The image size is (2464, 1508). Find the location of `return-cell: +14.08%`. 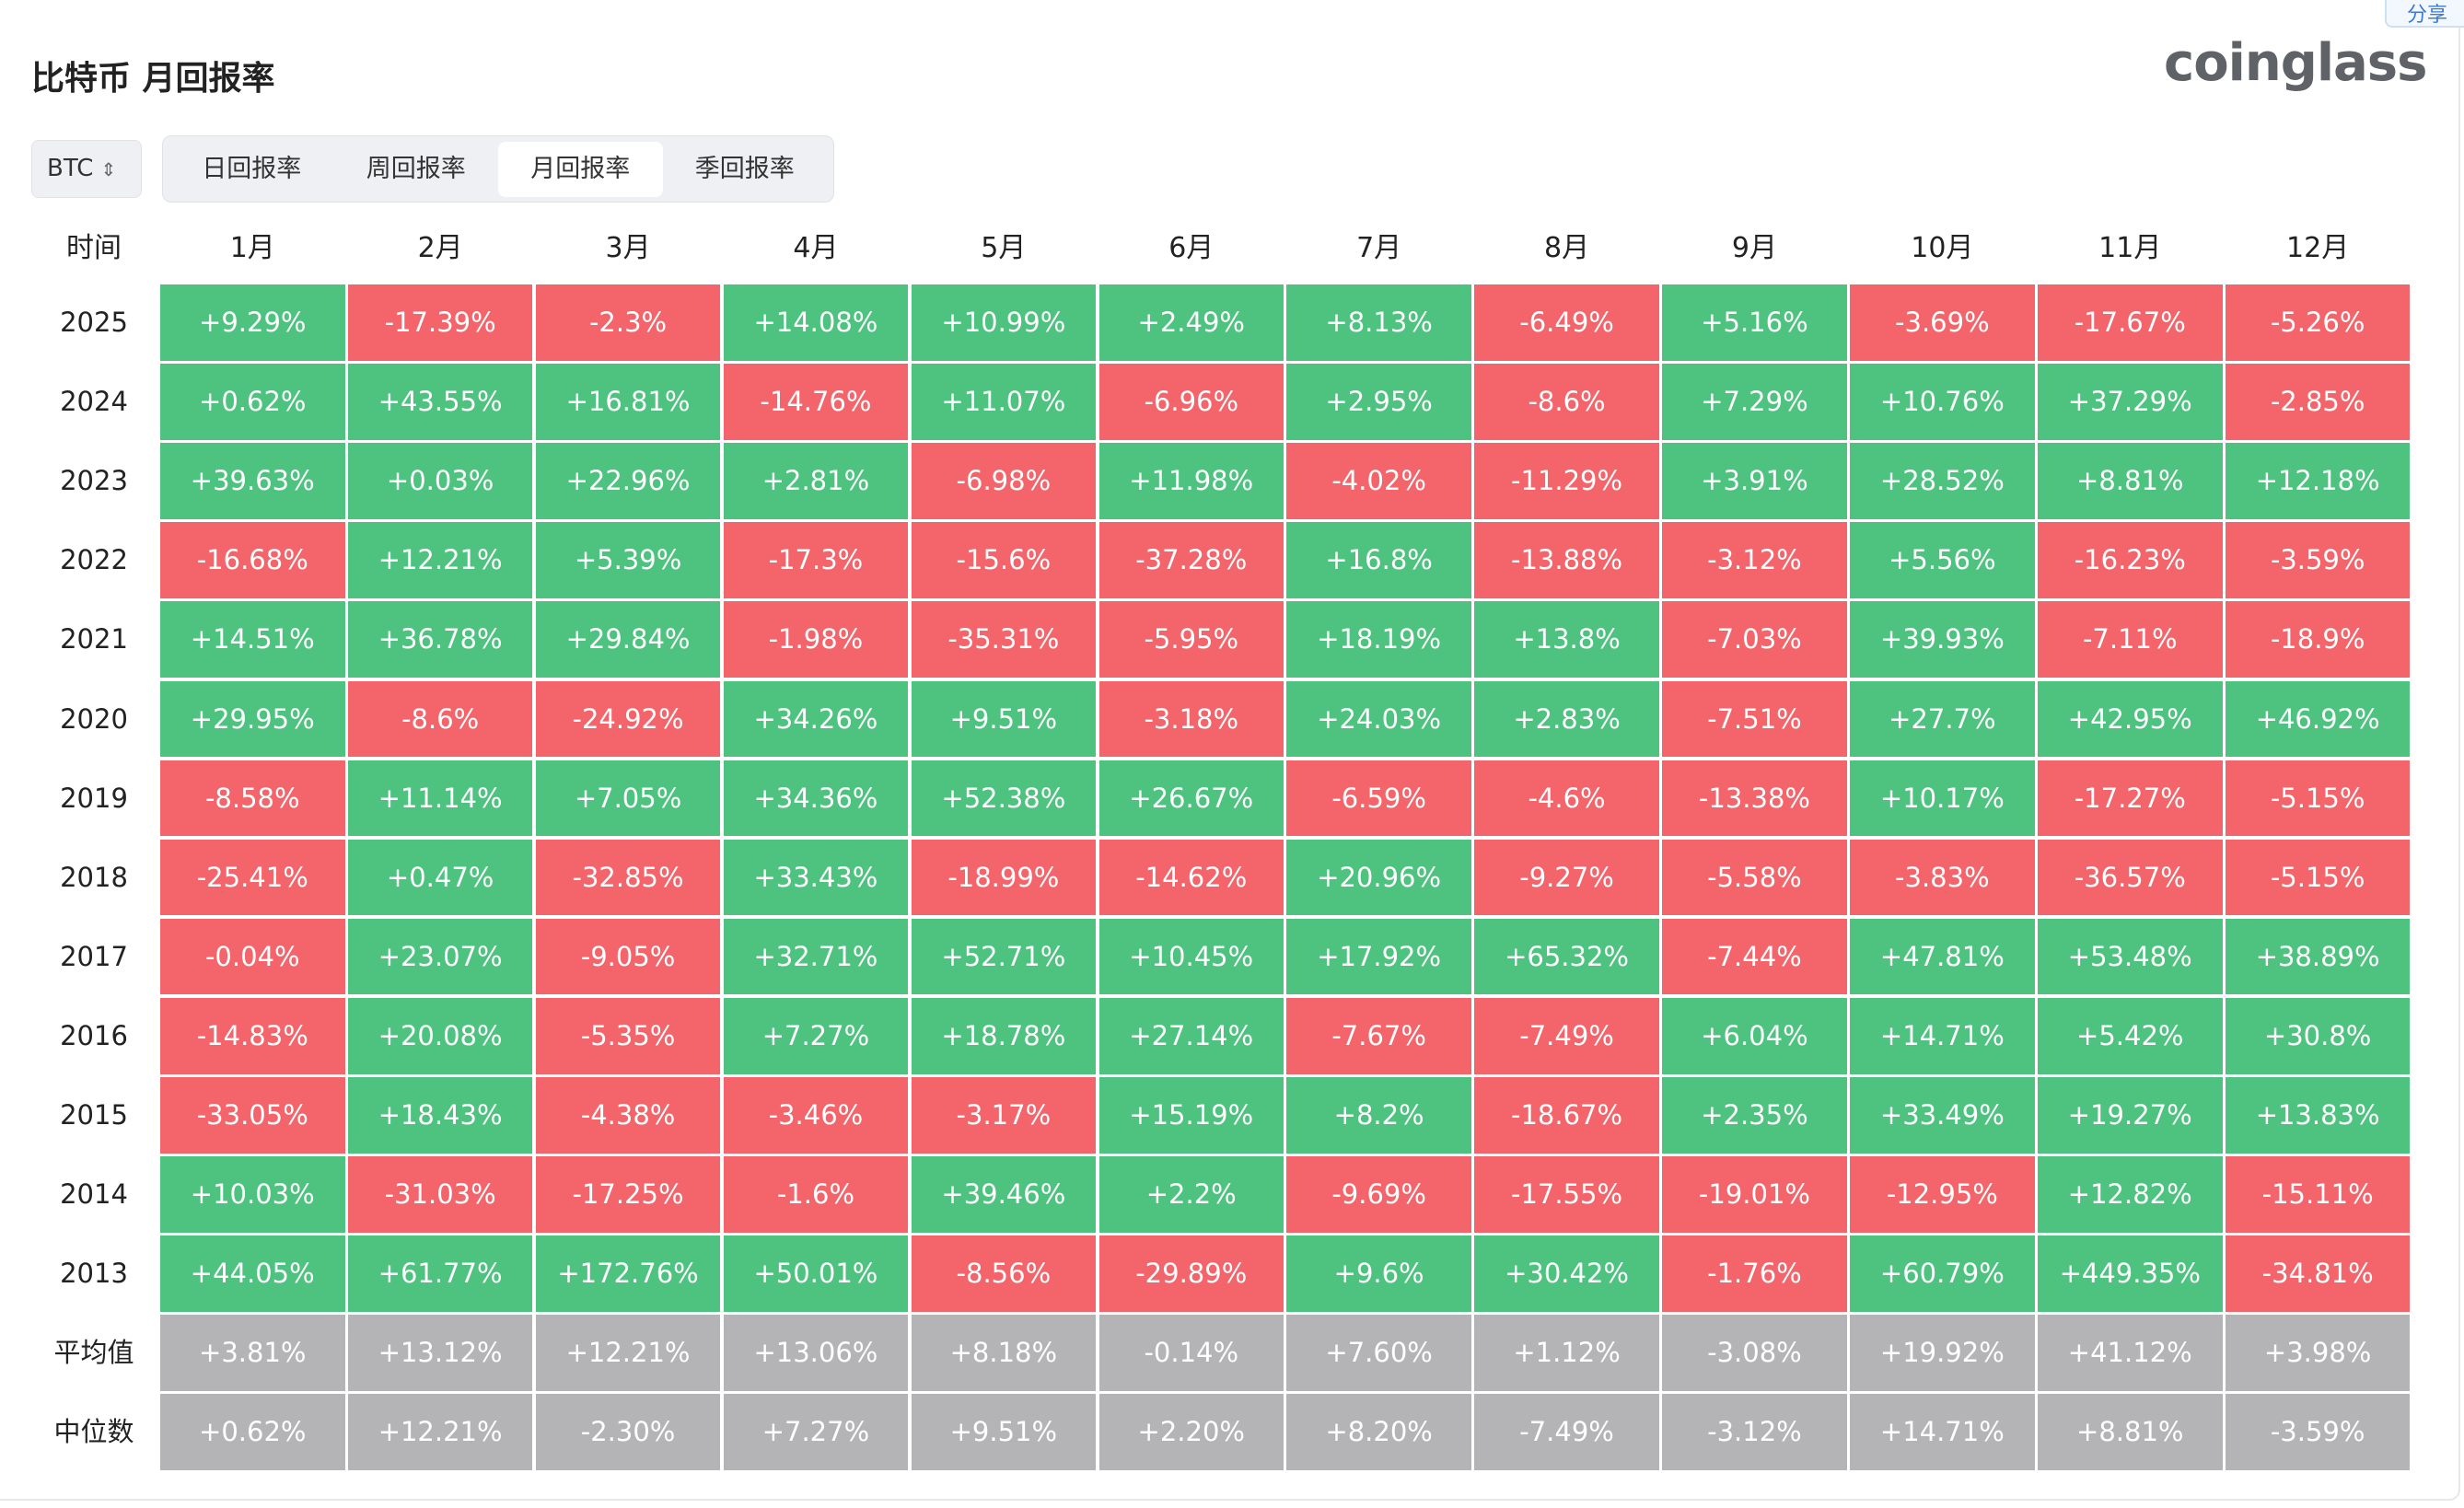

return-cell: +14.08% is located at coordinates (816, 322).